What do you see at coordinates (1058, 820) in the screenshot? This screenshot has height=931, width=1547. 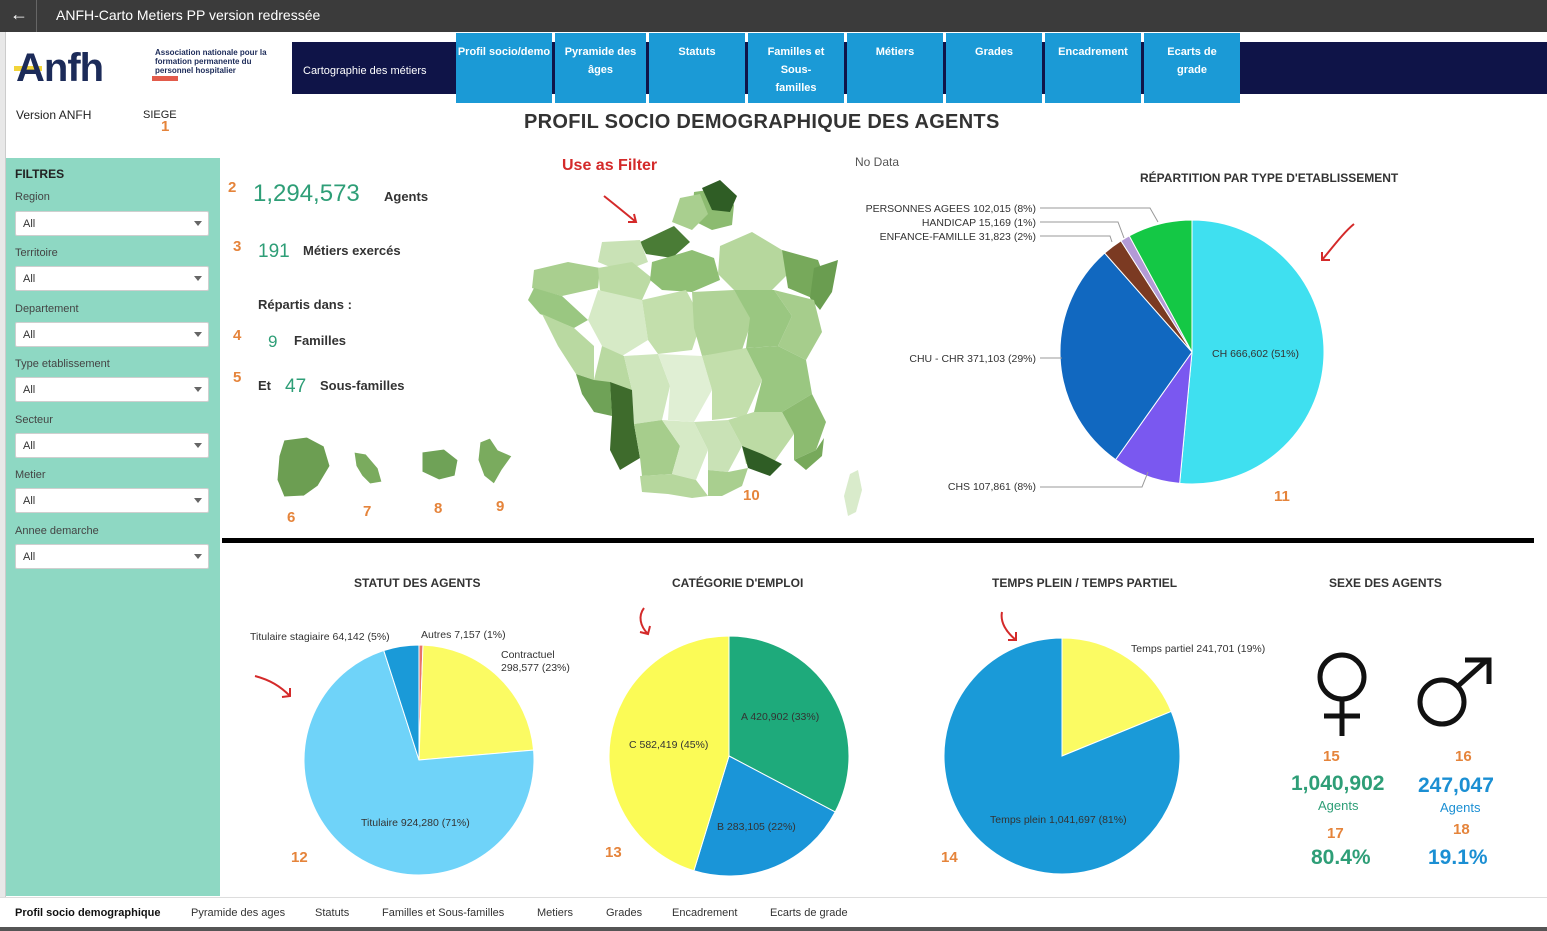 I see `pie-label-temps-plein: Temps plein 1,041,697 (81%)` at bounding box center [1058, 820].